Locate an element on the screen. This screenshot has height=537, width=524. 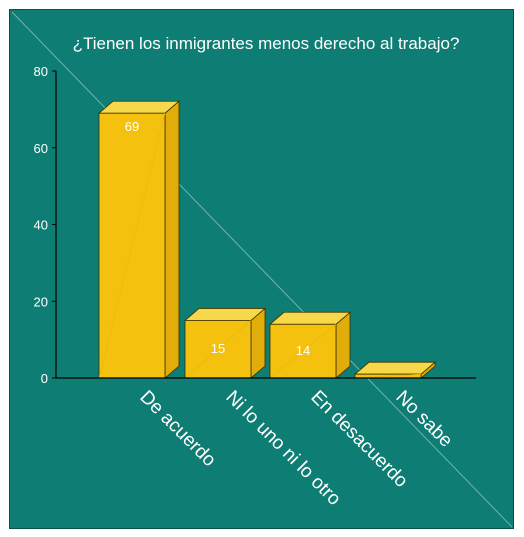
y-tick-label: 20 is located at coordinates (41, 301).